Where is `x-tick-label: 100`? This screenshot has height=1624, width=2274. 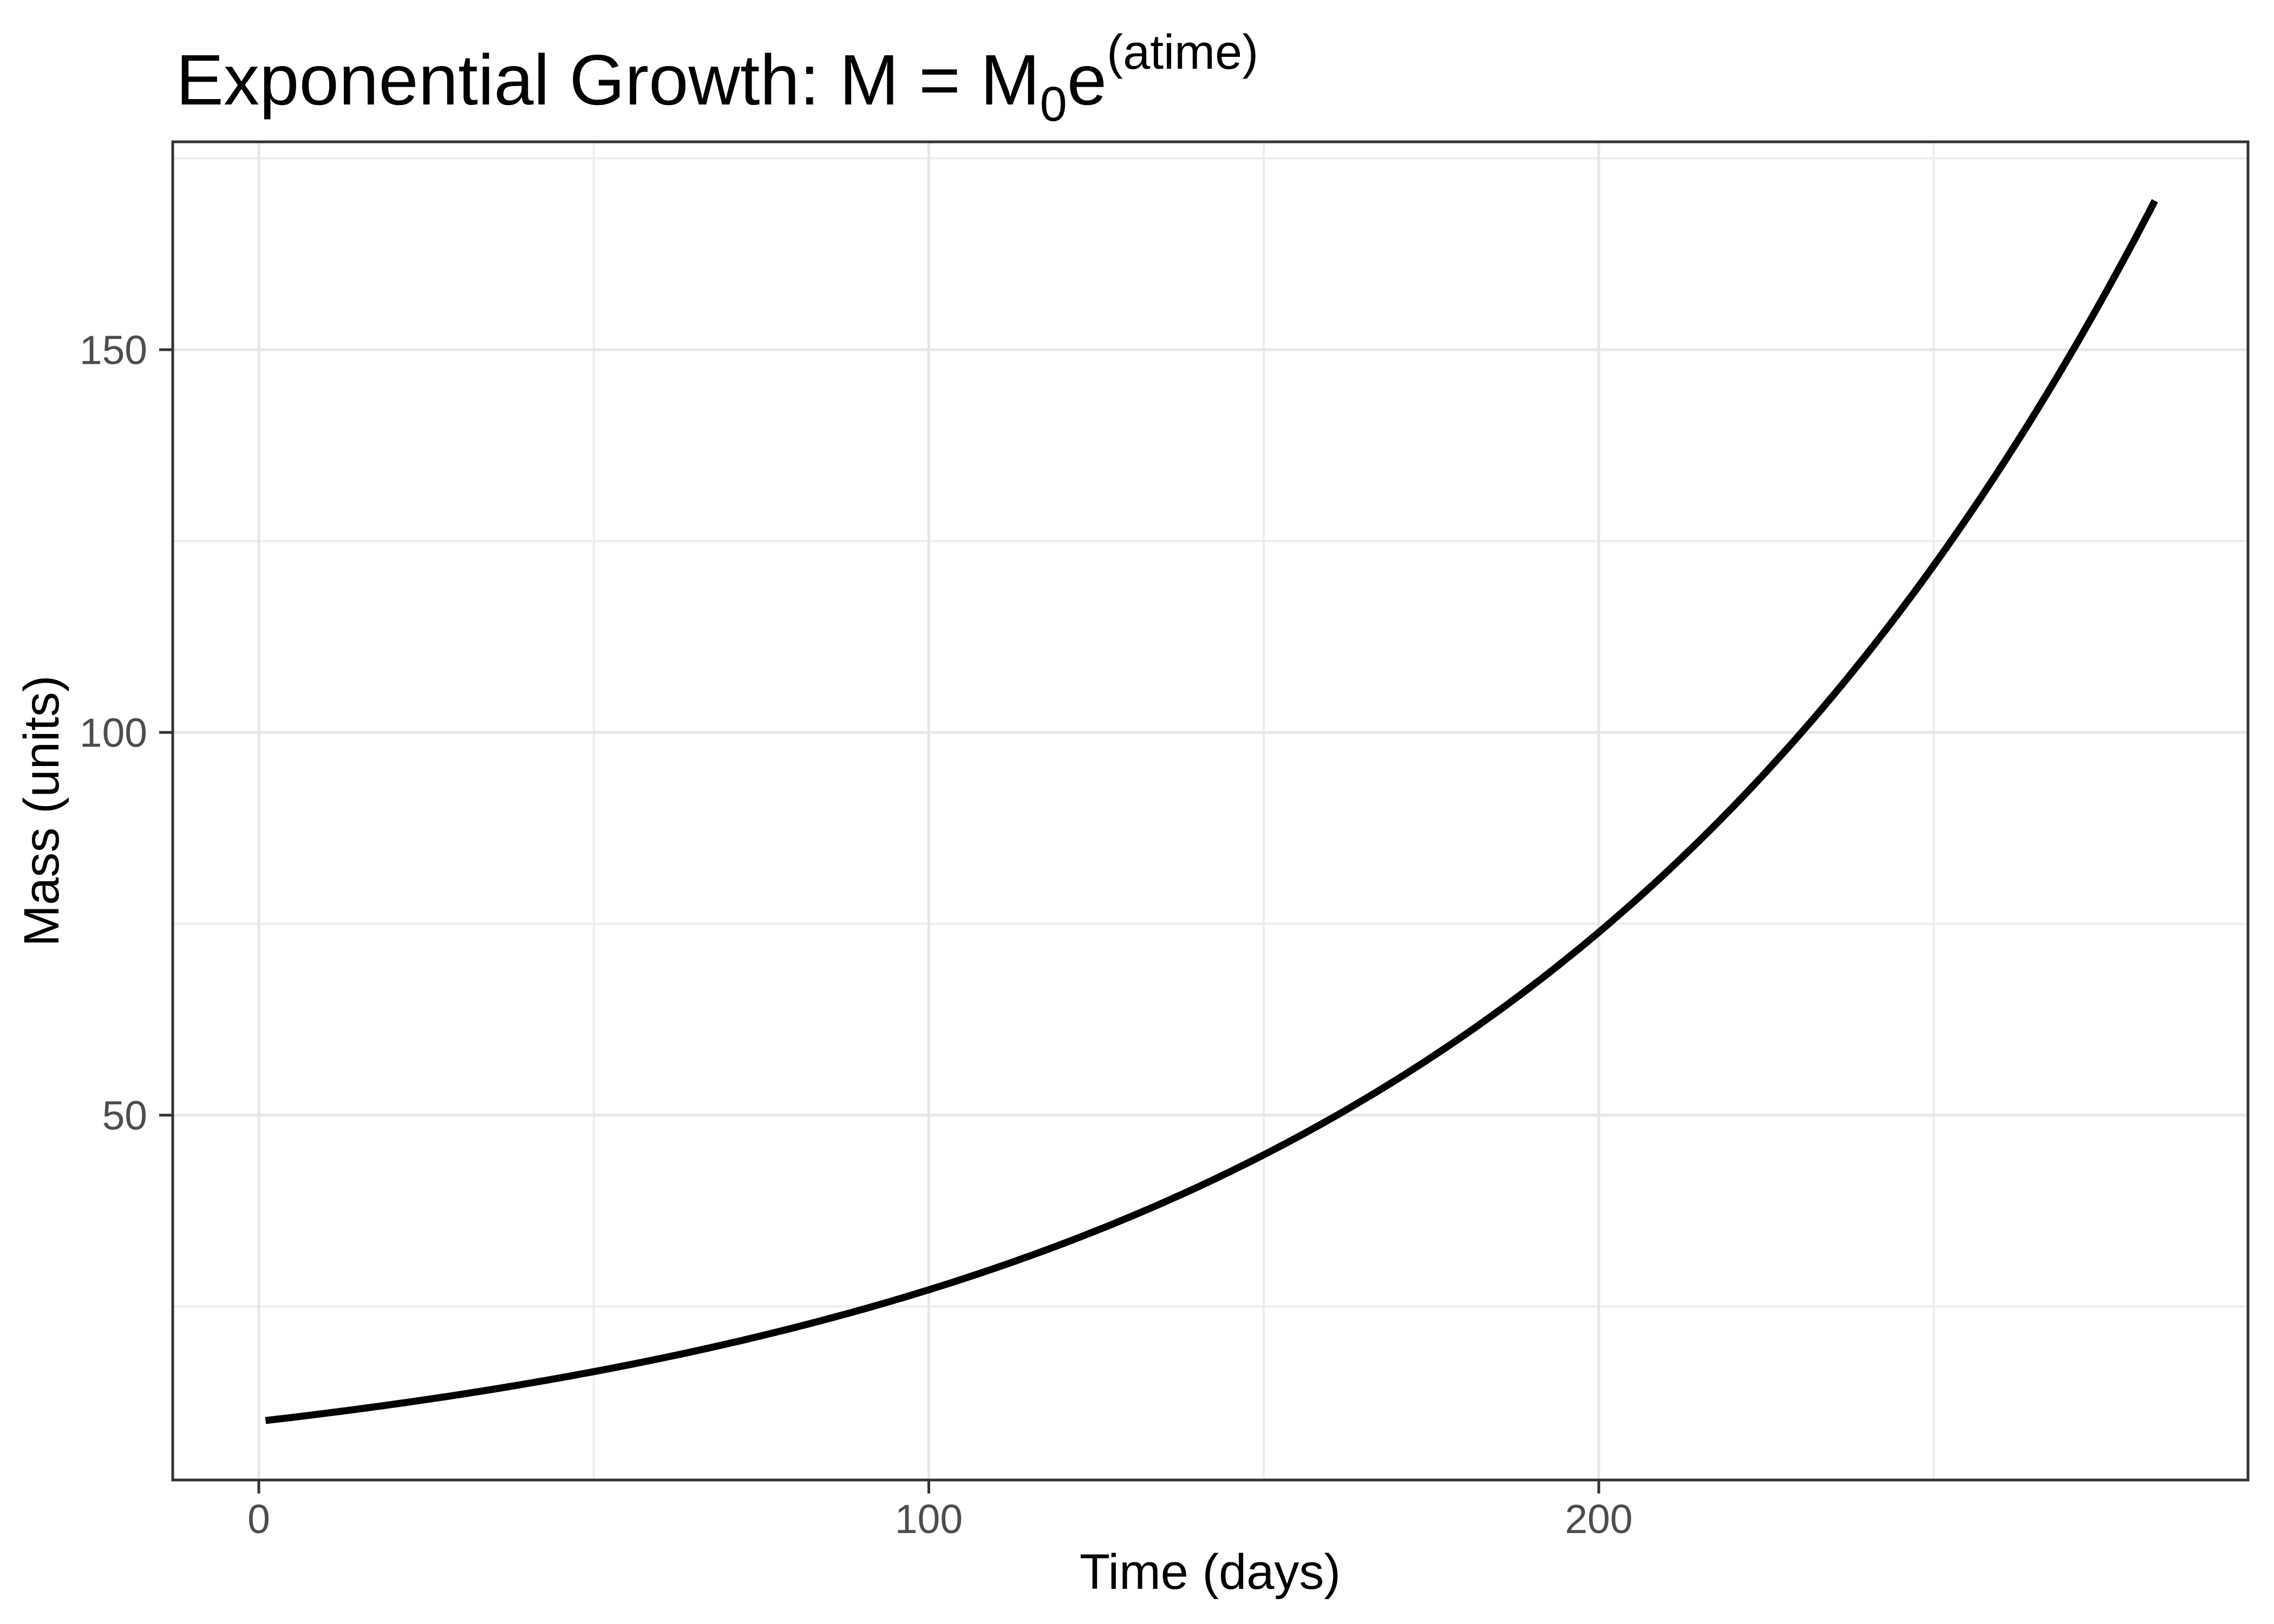 x-tick-label: 100 is located at coordinates (929, 1519).